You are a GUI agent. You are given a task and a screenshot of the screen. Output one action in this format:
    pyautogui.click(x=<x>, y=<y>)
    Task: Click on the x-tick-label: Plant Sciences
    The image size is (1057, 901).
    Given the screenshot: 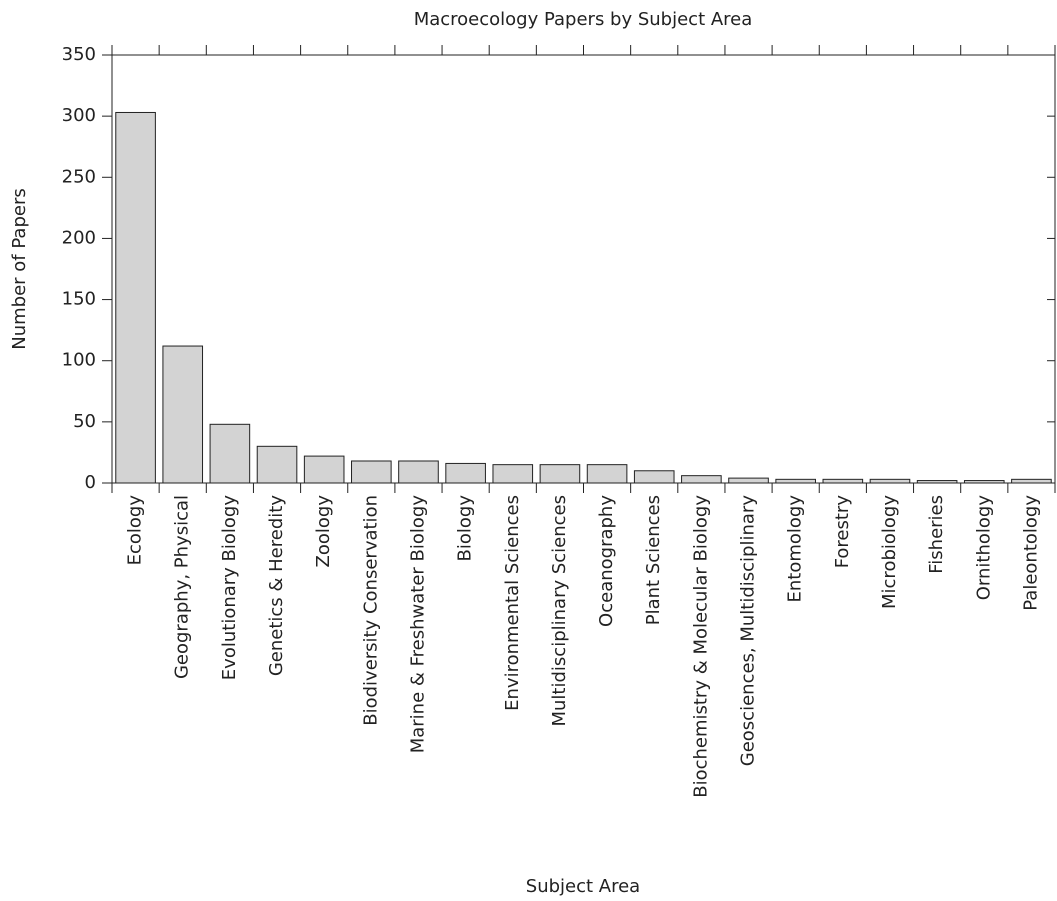 What is the action you would take?
    pyautogui.click(x=653, y=560)
    